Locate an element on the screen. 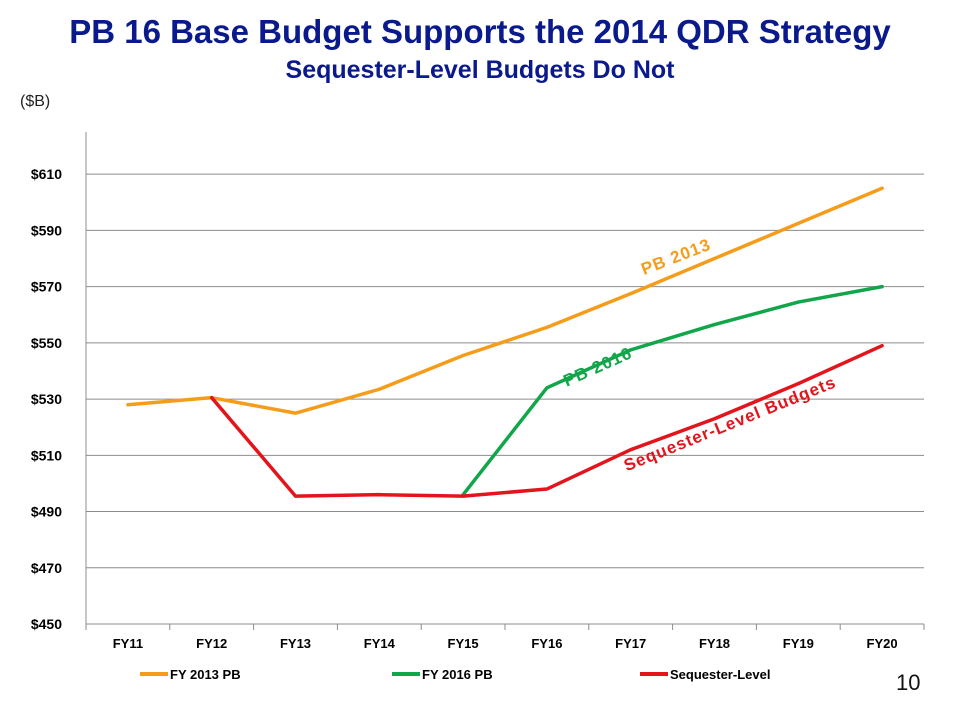 The height and width of the screenshot is (720, 960). x-tick-label: FY17 is located at coordinates (630, 643).